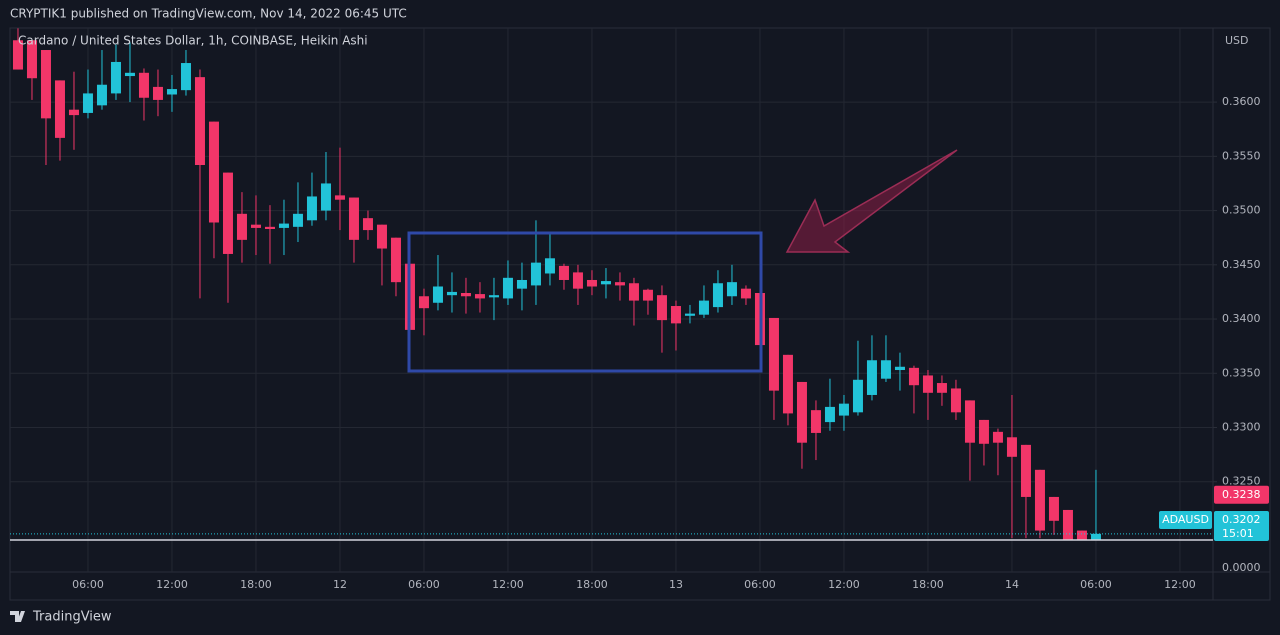 This screenshot has height=635, width=1280. What do you see at coordinates (1241, 372) in the screenshot?
I see `y-tick-label: 0.3350` at bounding box center [1241, 372].